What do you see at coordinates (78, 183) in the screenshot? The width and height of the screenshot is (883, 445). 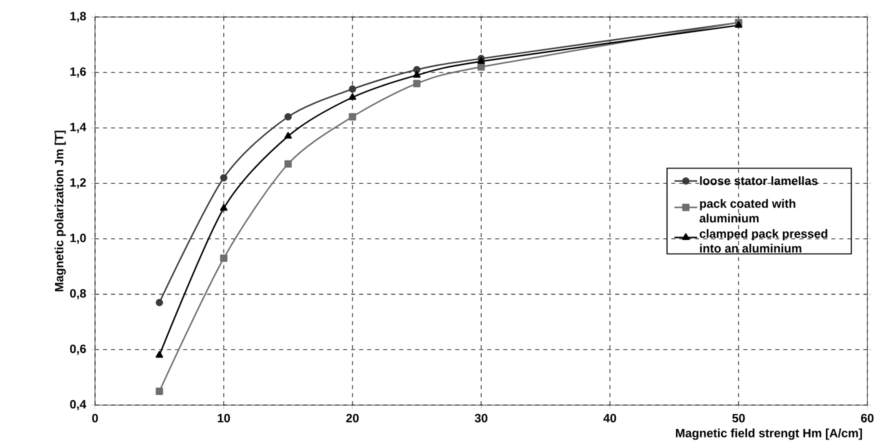 I see `y-tick-label: 1,2` at bounding box center [78, 183].